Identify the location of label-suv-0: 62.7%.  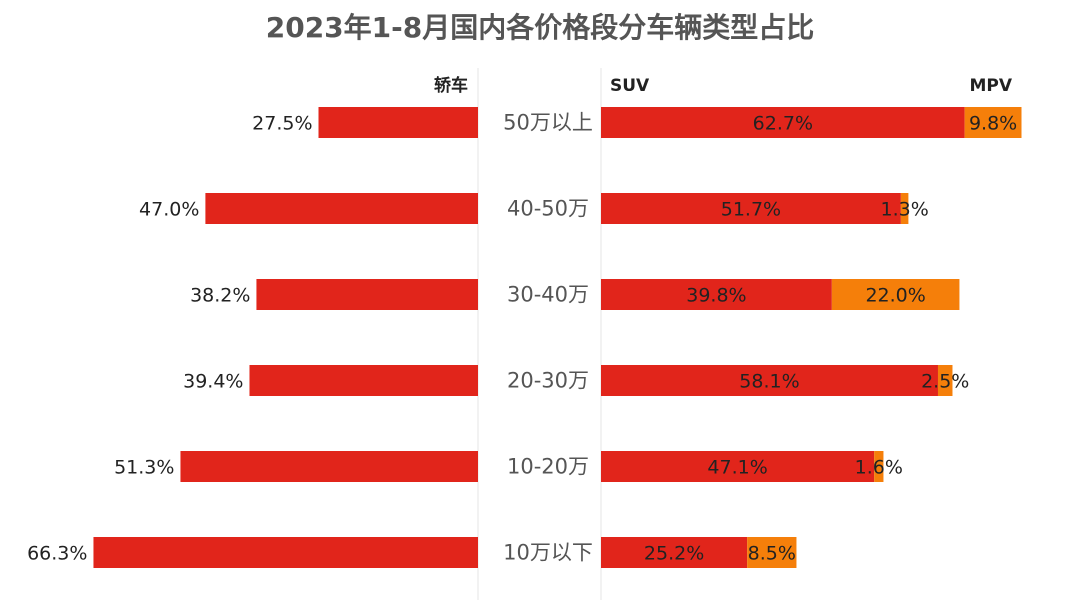
(783, 124).